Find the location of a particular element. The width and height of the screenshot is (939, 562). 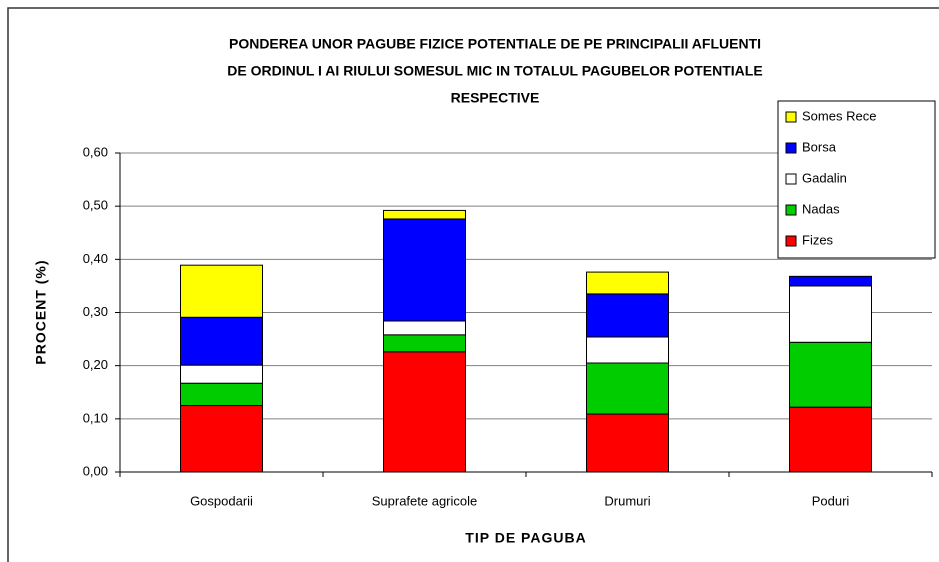

y-tick-label: 0,50 is located at coordinates (95, 205).